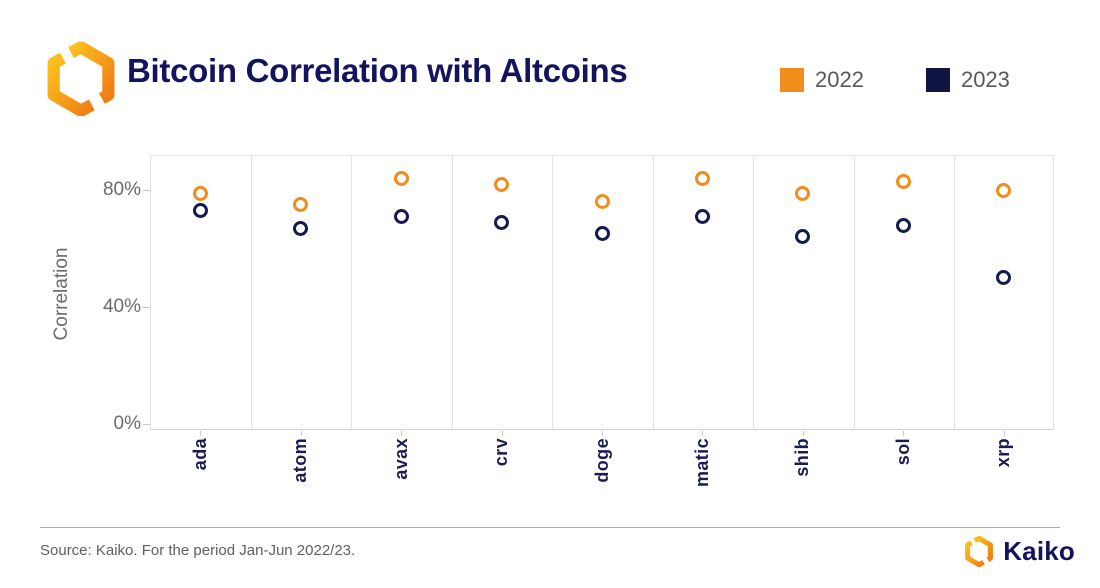 This screenshot has height=588, width=1100. What do you see at coordinates (301, 228) in the screenshot?
I see `data-point-2023-atom` at bounding box center [301, 228].